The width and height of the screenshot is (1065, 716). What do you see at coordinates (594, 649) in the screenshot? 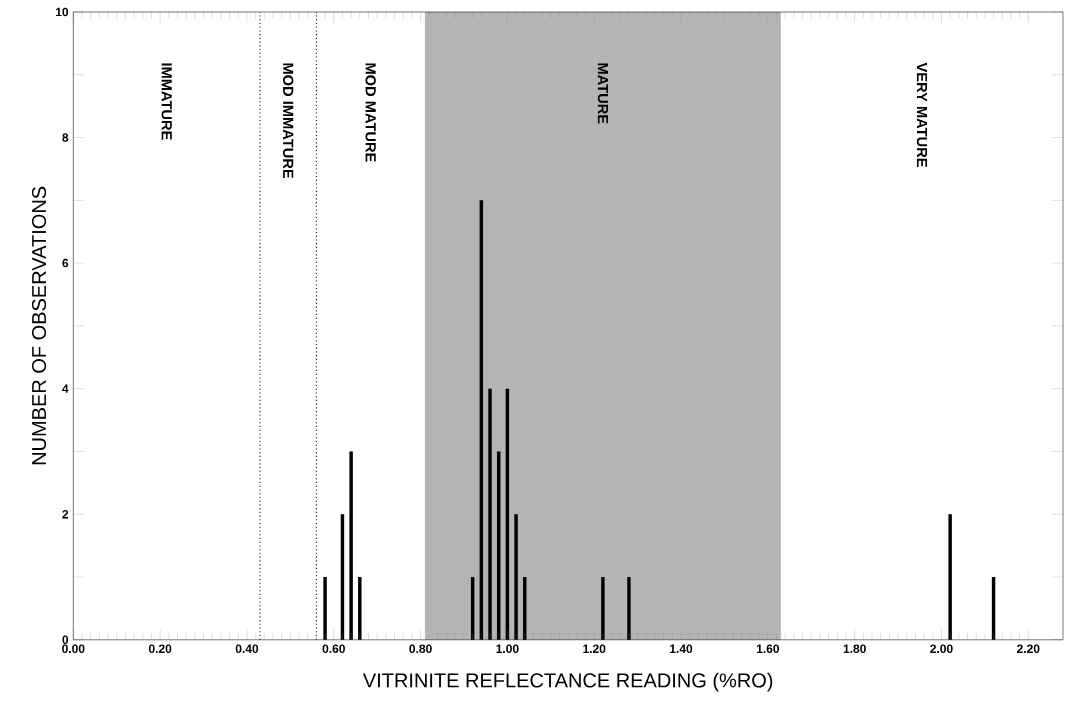
I see `x-tick-label: 1.20` at bounding box center [594, 649].